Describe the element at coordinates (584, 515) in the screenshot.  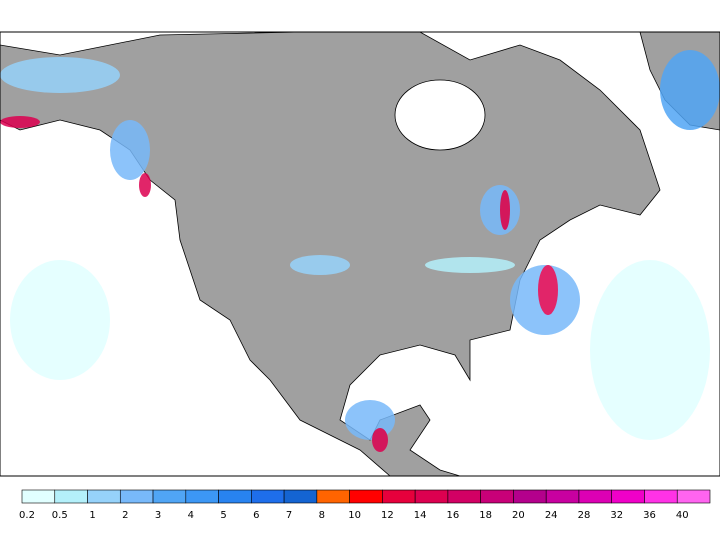
I see `color-label: 28` at that location.